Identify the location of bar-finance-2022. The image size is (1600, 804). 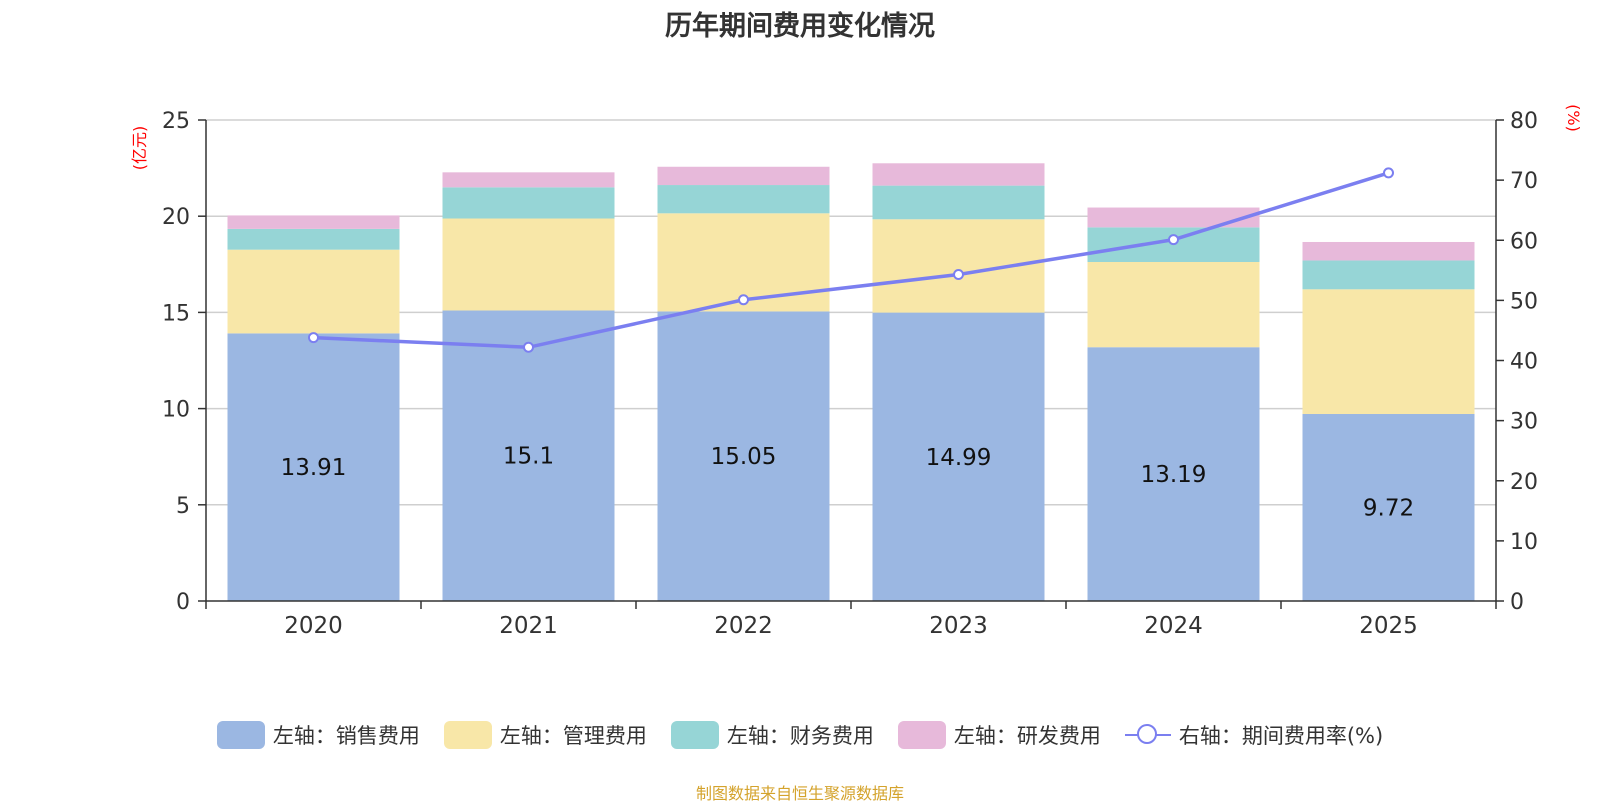
(743, 199).